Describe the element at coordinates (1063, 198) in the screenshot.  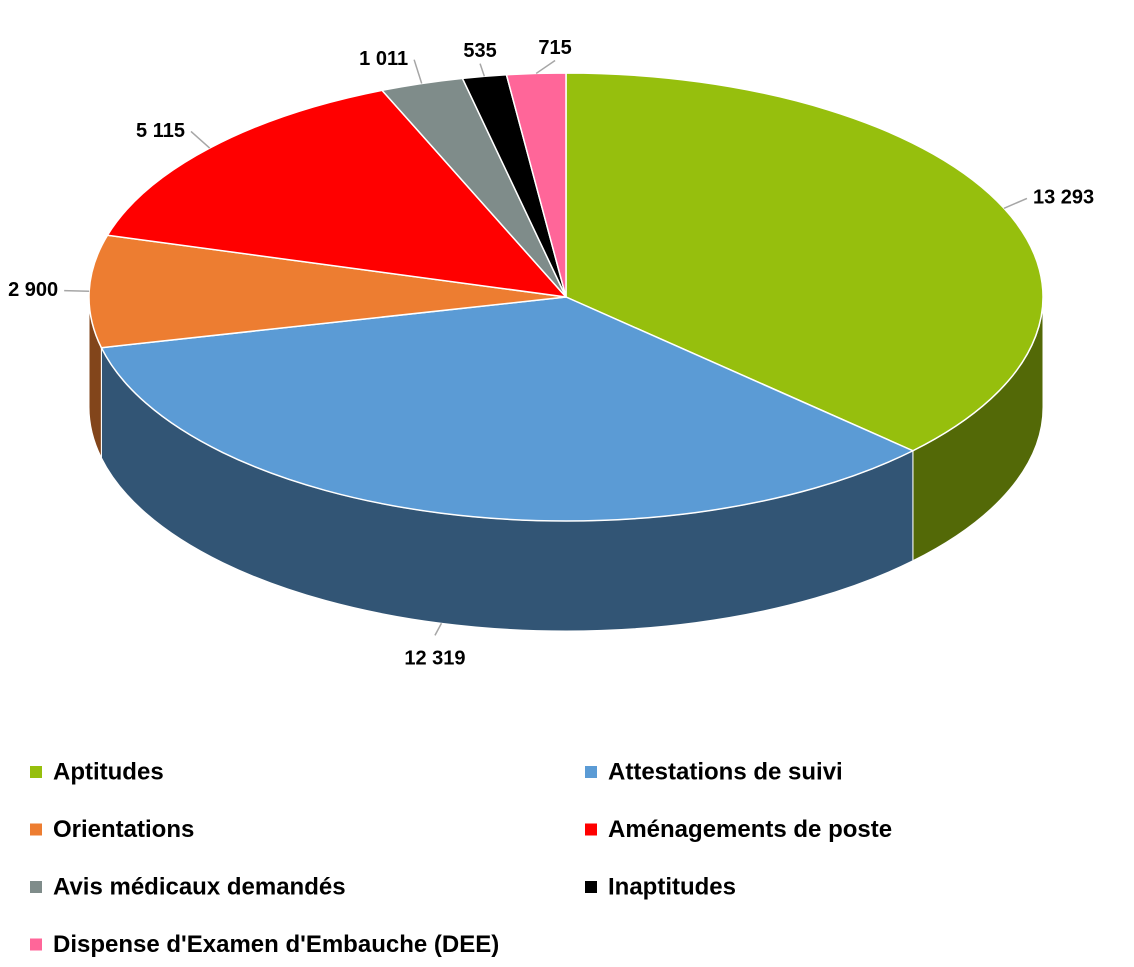
I see `data-label: 13 293` at that location.